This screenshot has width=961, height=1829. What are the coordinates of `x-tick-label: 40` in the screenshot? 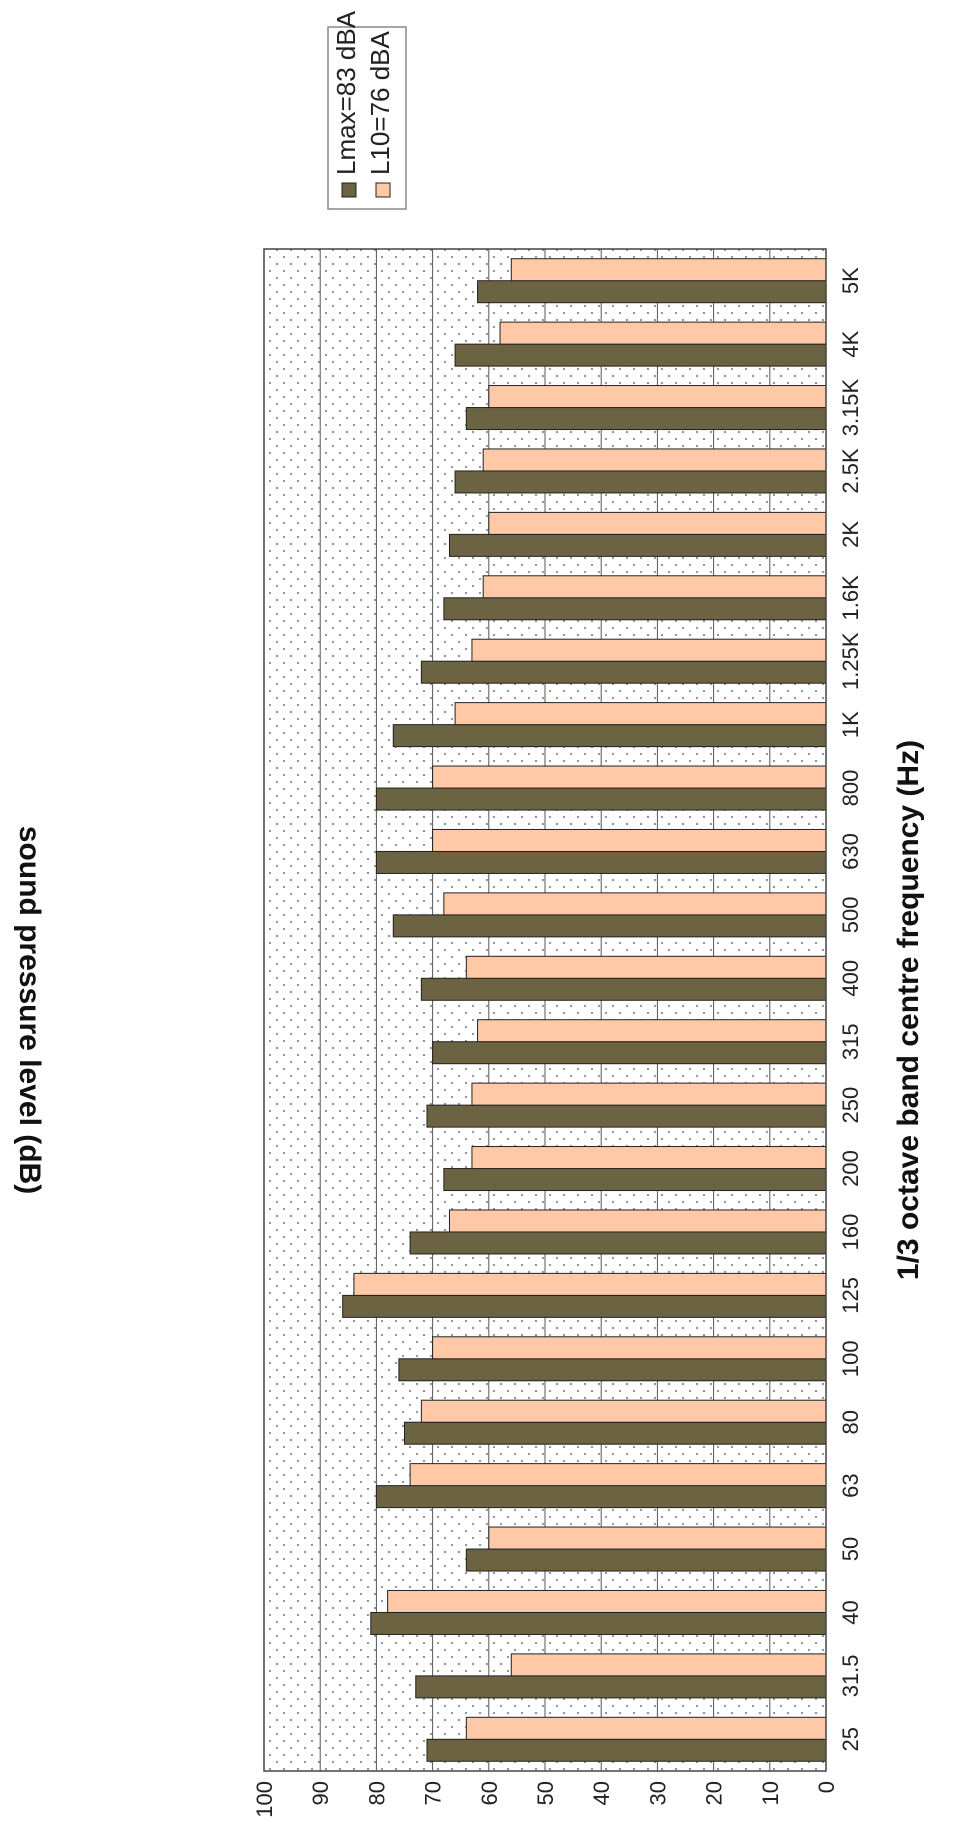 It's located at (850, 1612).